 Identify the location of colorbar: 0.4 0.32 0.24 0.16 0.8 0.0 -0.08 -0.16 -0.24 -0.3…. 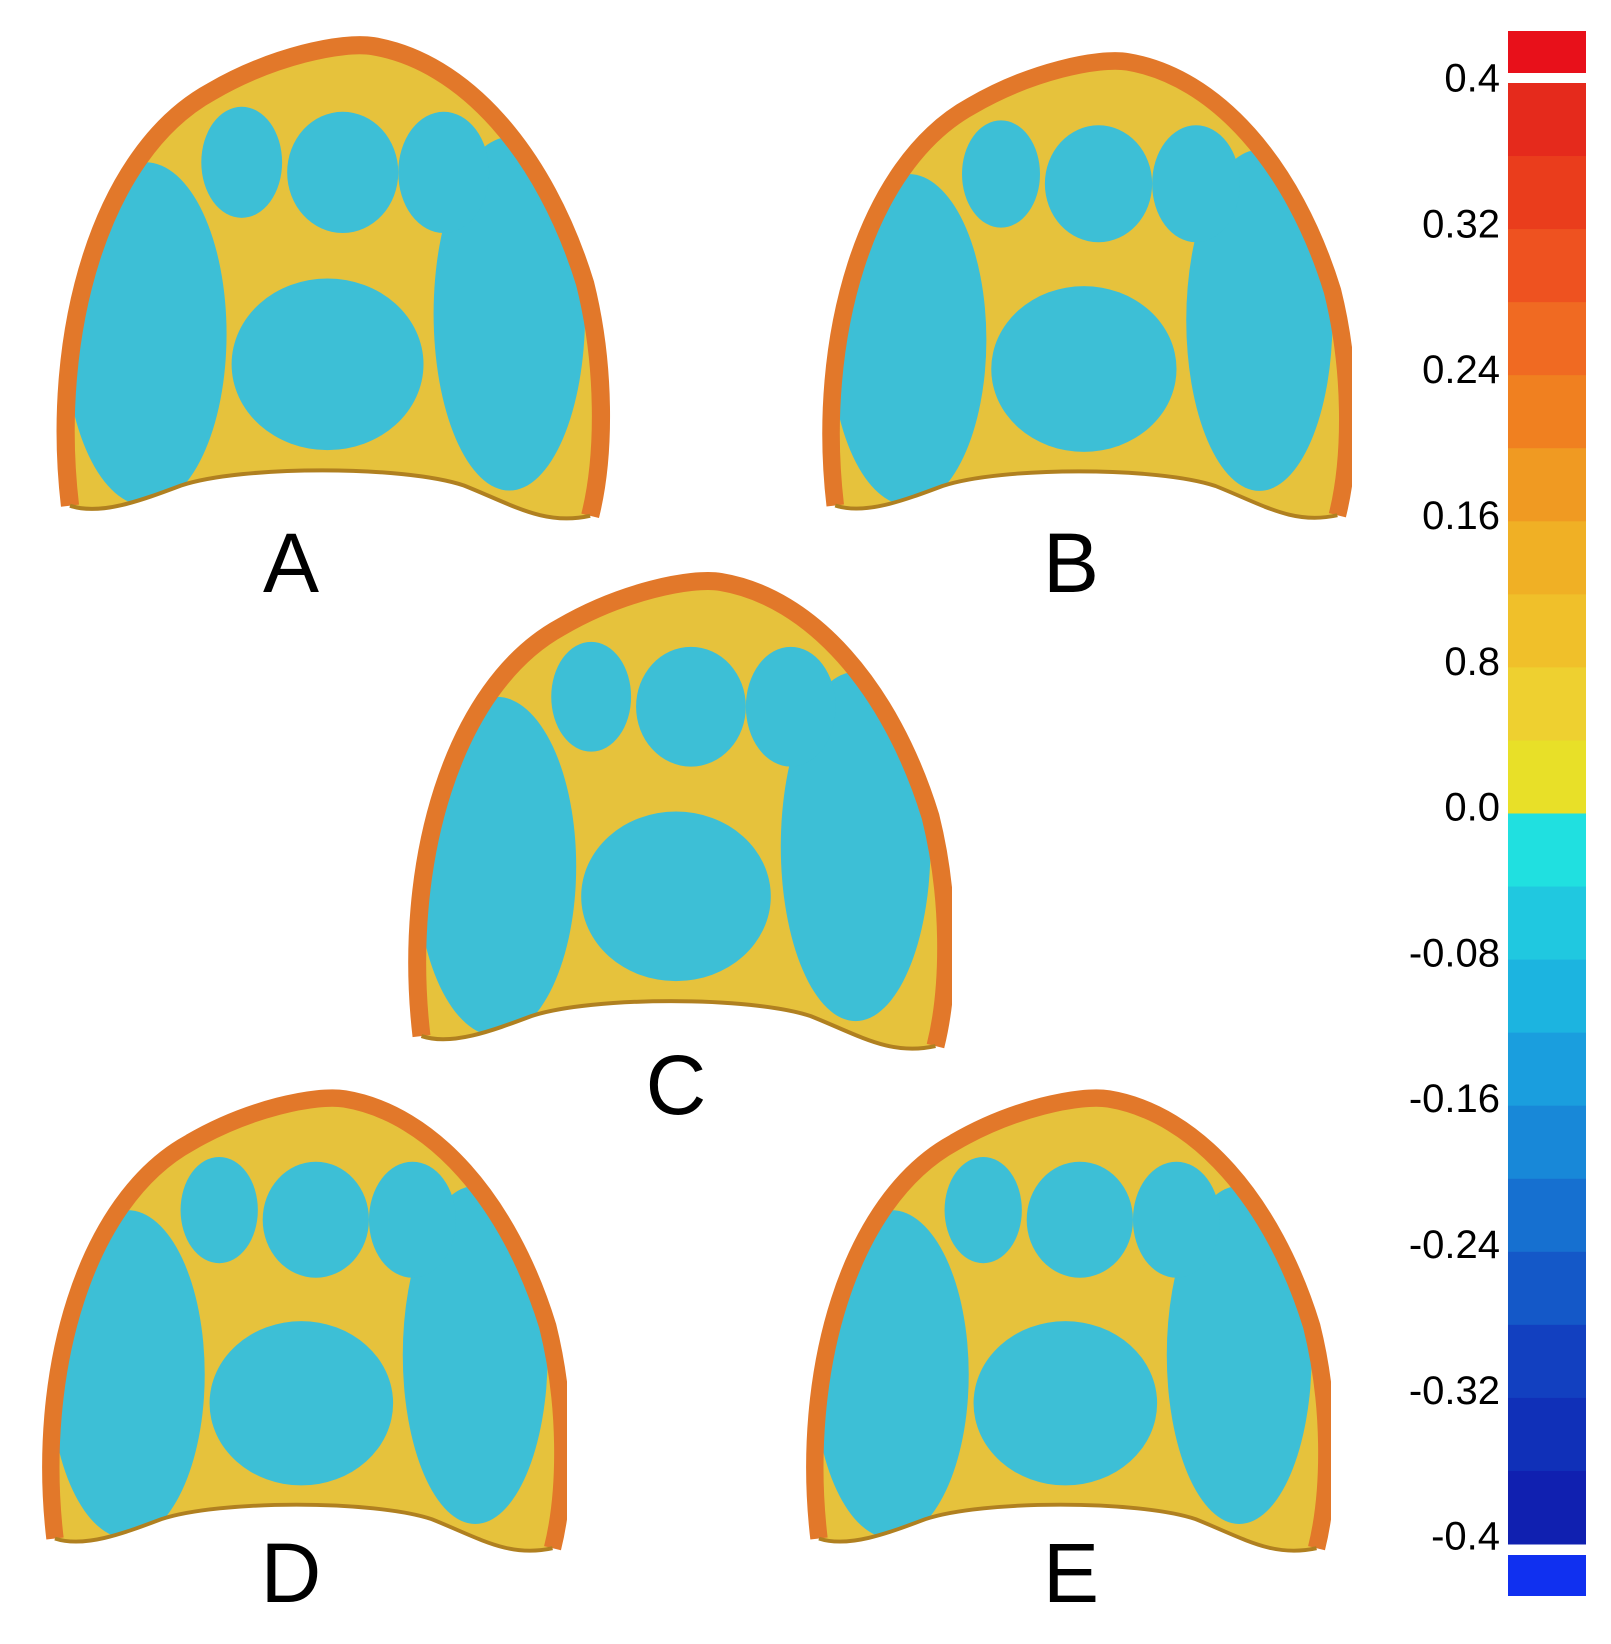
(1497, 813).